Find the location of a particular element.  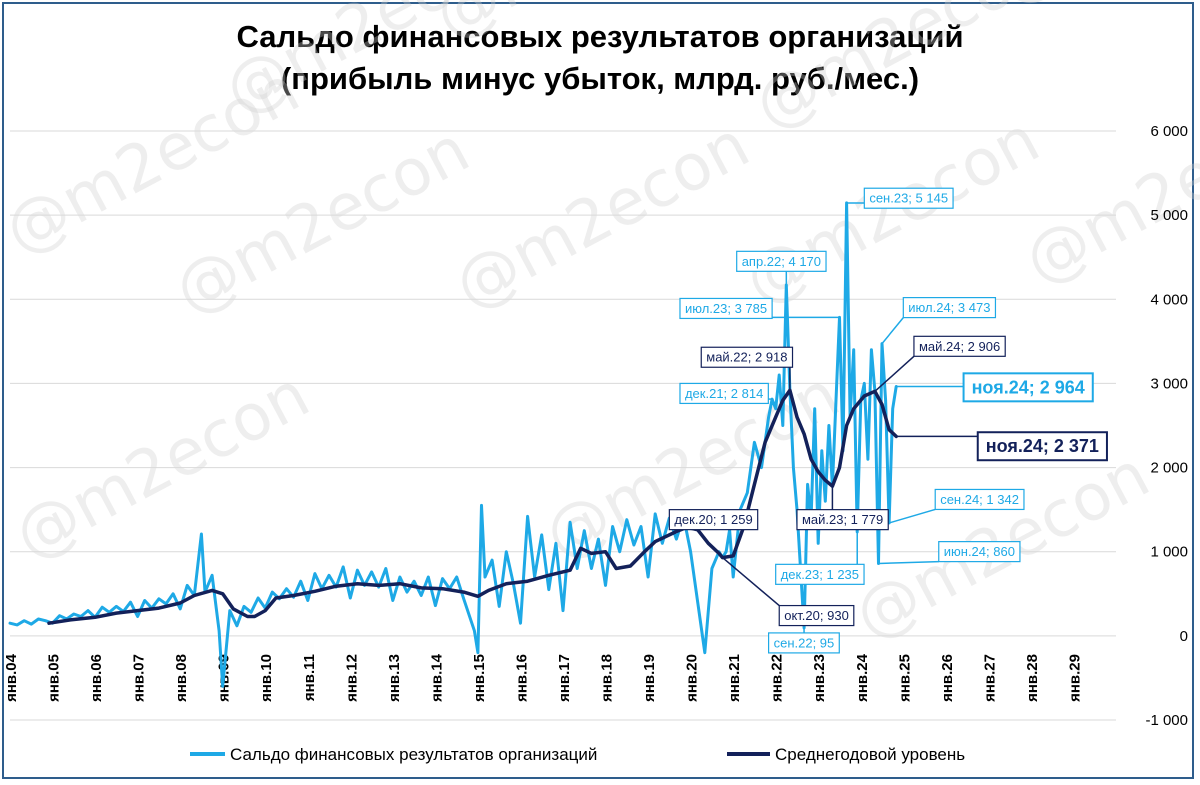

annotation-label: июл.23; 3 785 is located at coordinates (726, 308).